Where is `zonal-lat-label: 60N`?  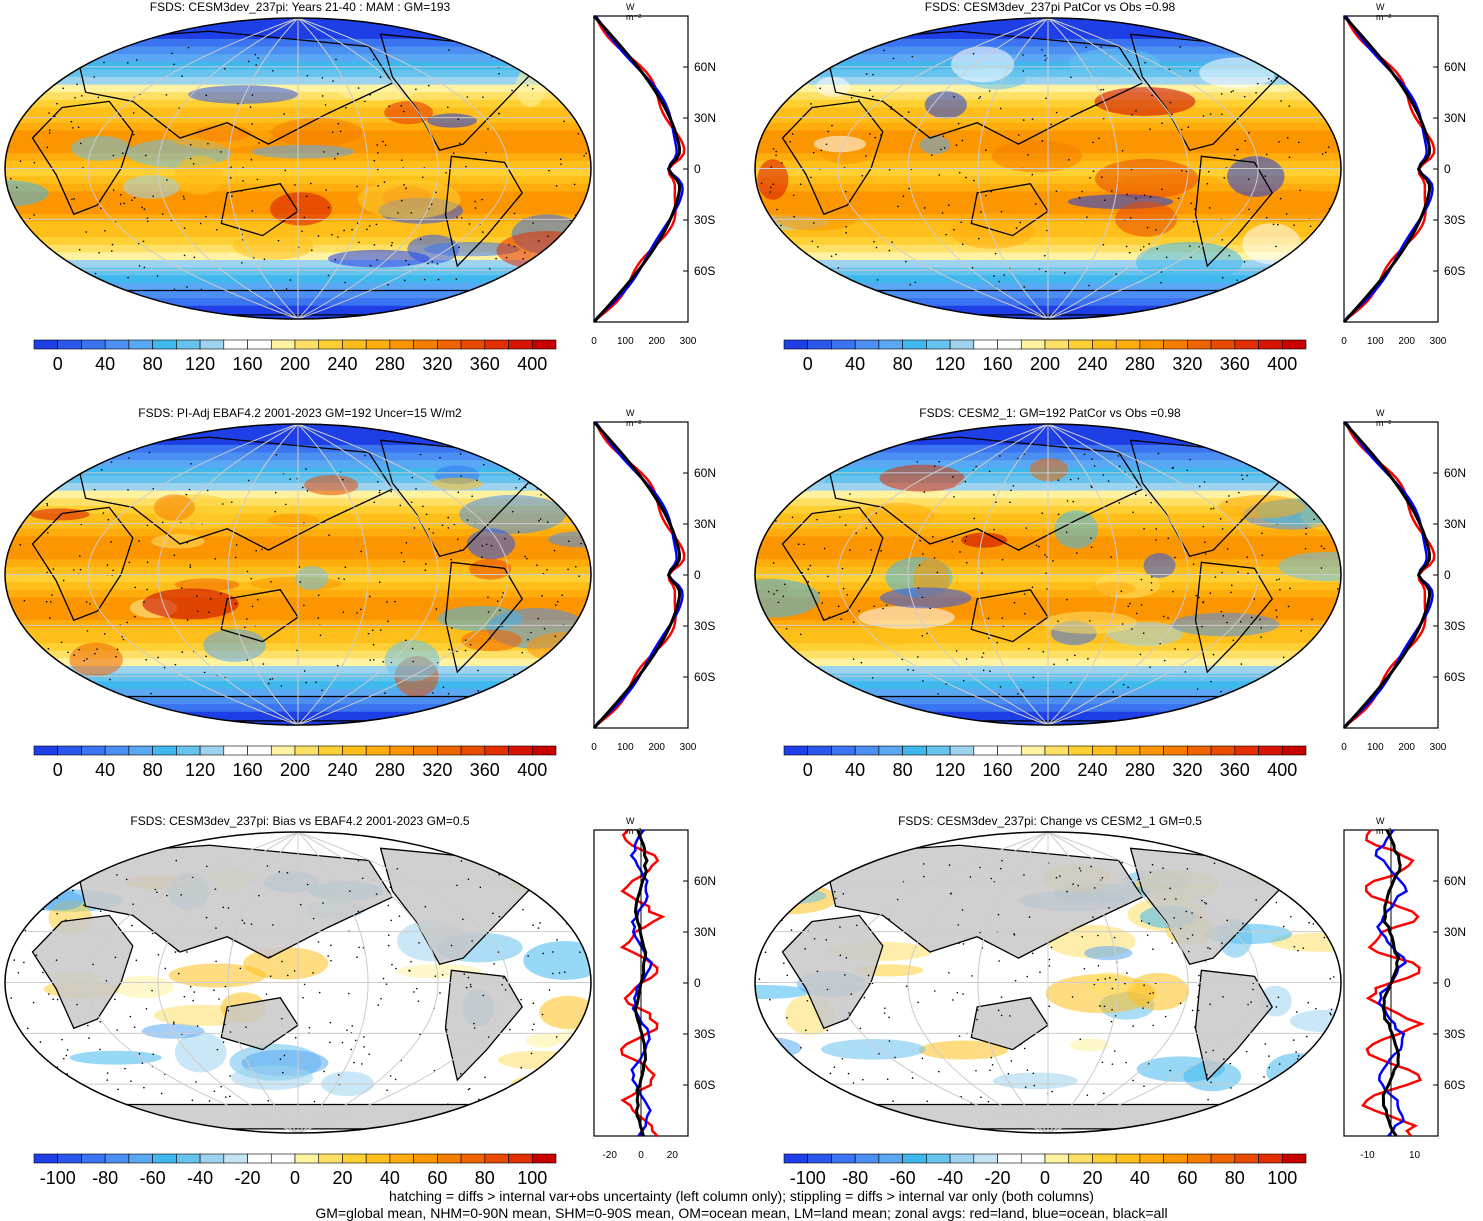 zonal-lat-label: 60N is located at coordinates (1455, 67).